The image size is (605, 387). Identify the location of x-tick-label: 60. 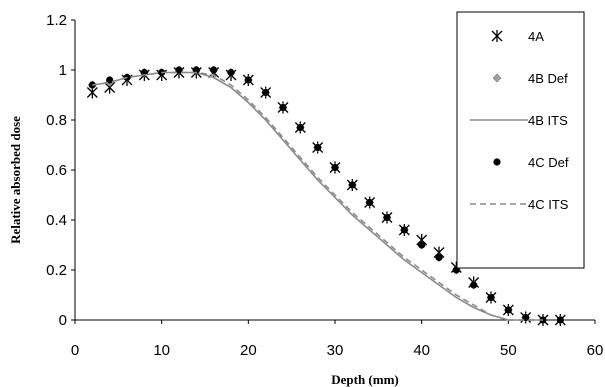
(595, 350).